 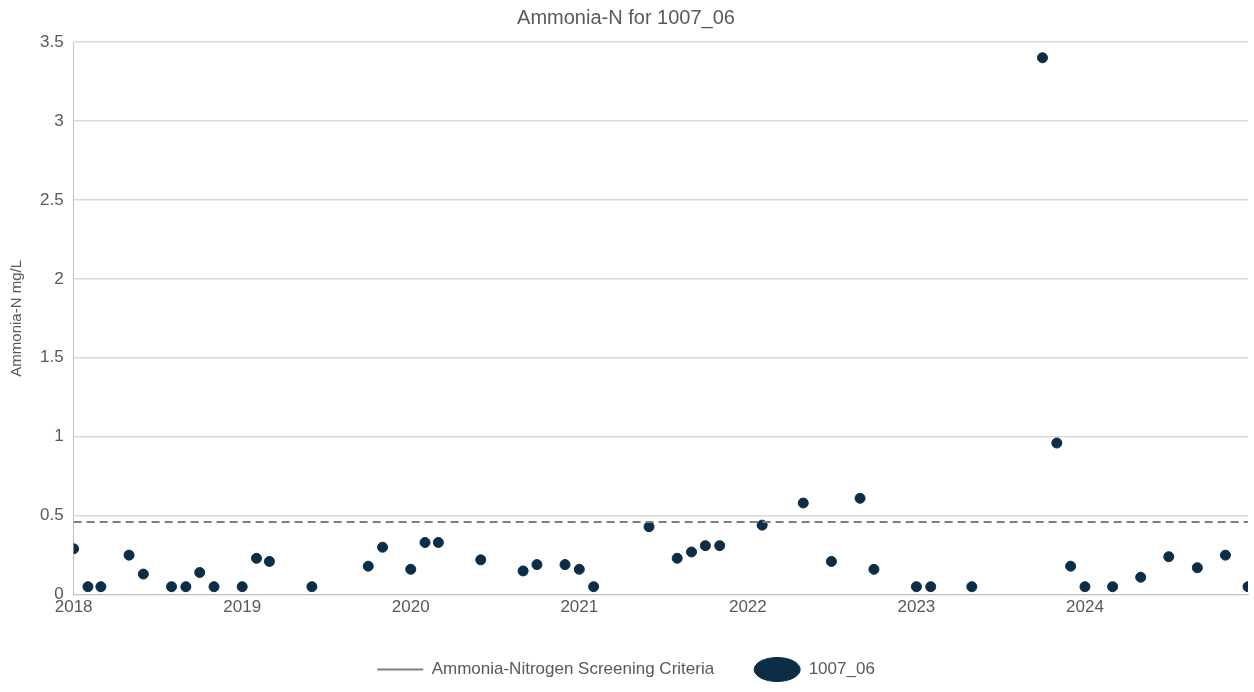 What do you see at coordinates (841, 669) in the screenshot?
I see `legend-label: 1007_06` at bounding box center [841, 669].